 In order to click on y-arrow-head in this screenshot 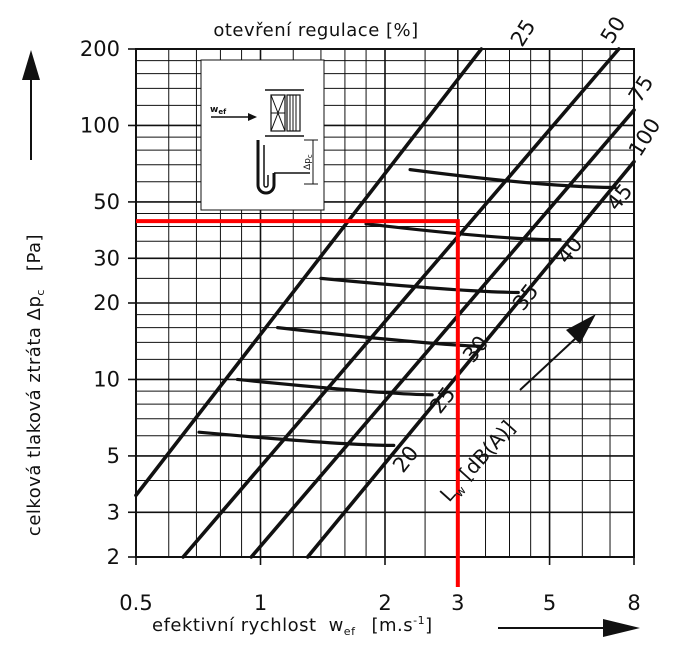, I will do `click(31, 65)`.